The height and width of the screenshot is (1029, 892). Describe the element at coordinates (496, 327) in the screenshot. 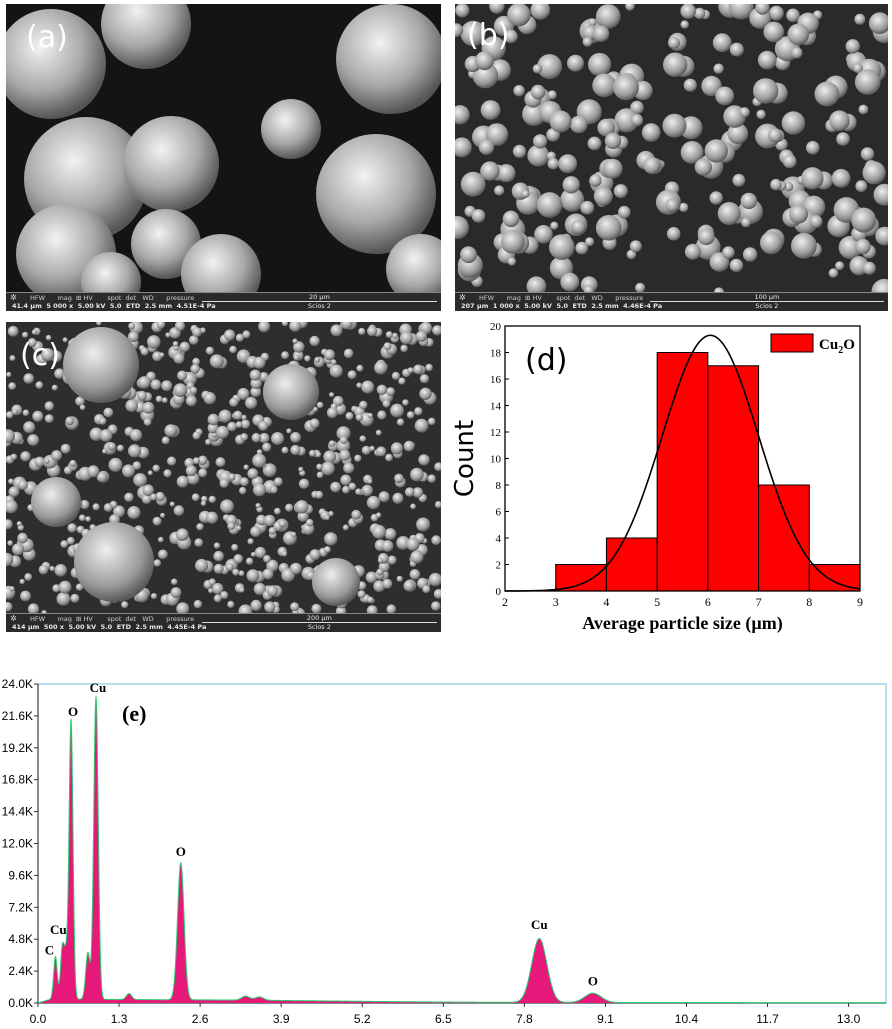

I see `y-tick-label: 20` at that location.